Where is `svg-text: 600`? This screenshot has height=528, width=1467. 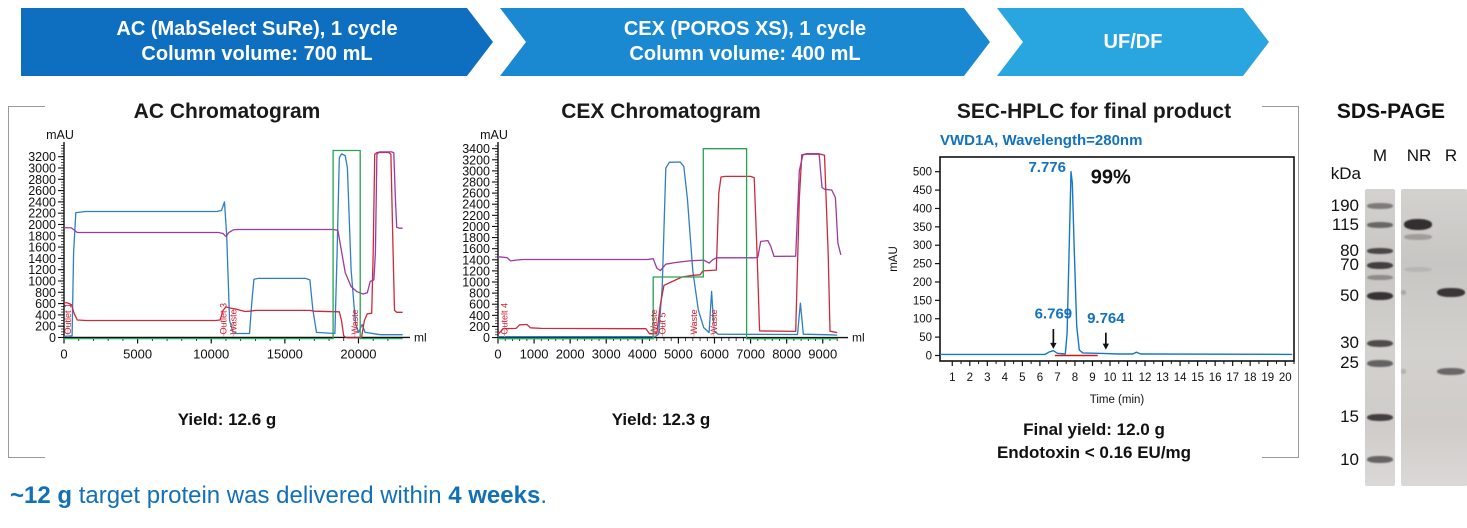
svg-text: 600 is located at coordinates (479, 305).